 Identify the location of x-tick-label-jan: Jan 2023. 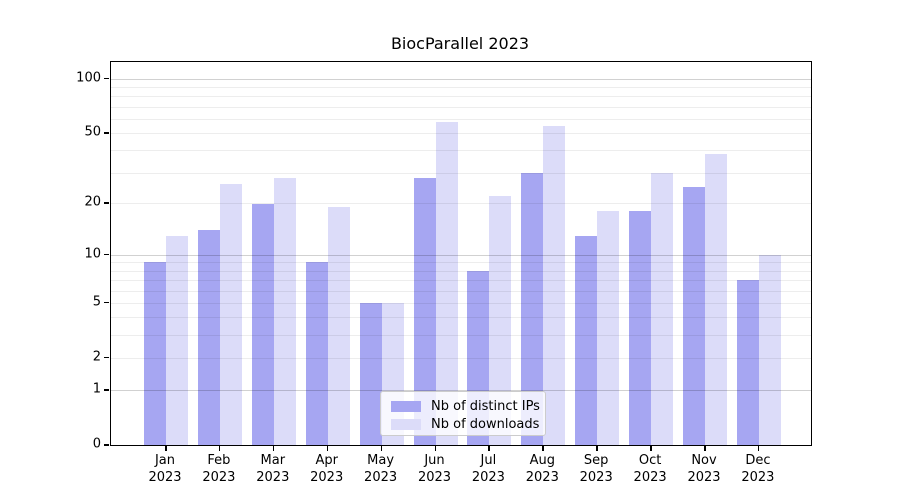
(165, 469).